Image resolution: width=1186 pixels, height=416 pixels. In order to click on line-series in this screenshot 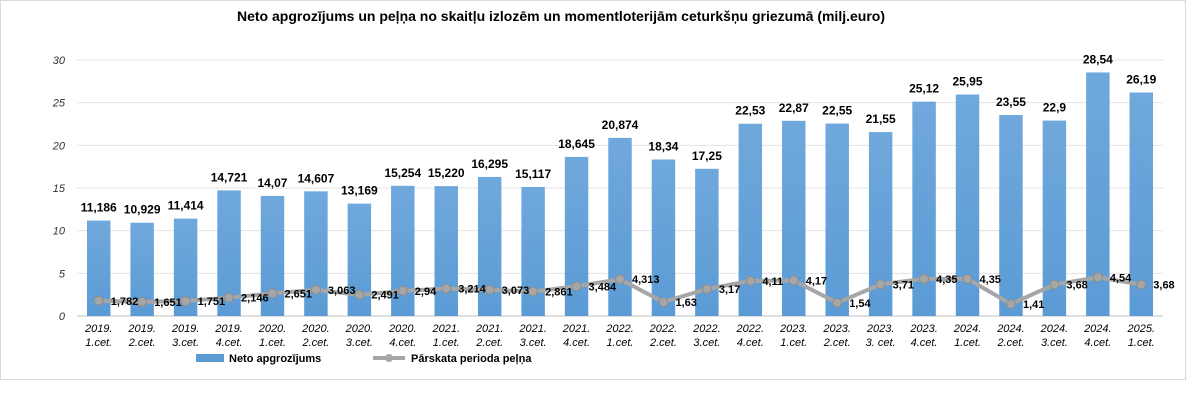, I will do `click(620, 290)`.